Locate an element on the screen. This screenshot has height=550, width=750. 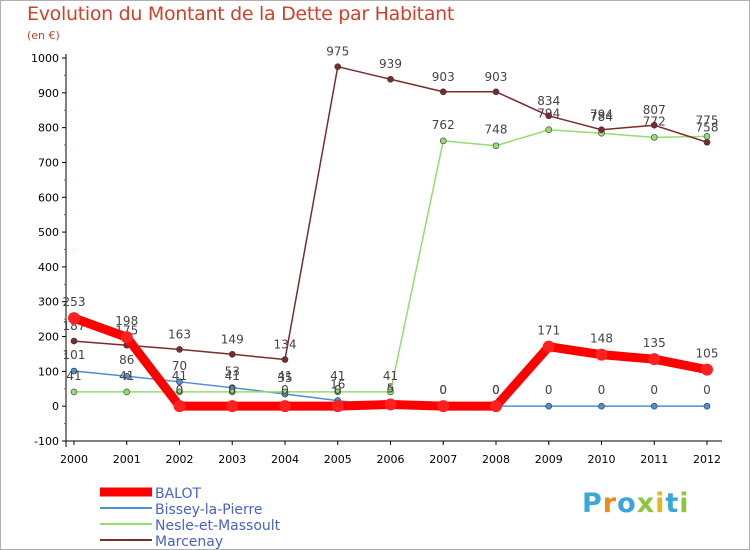
data-label: 775 is located at coordinates (707, 120).